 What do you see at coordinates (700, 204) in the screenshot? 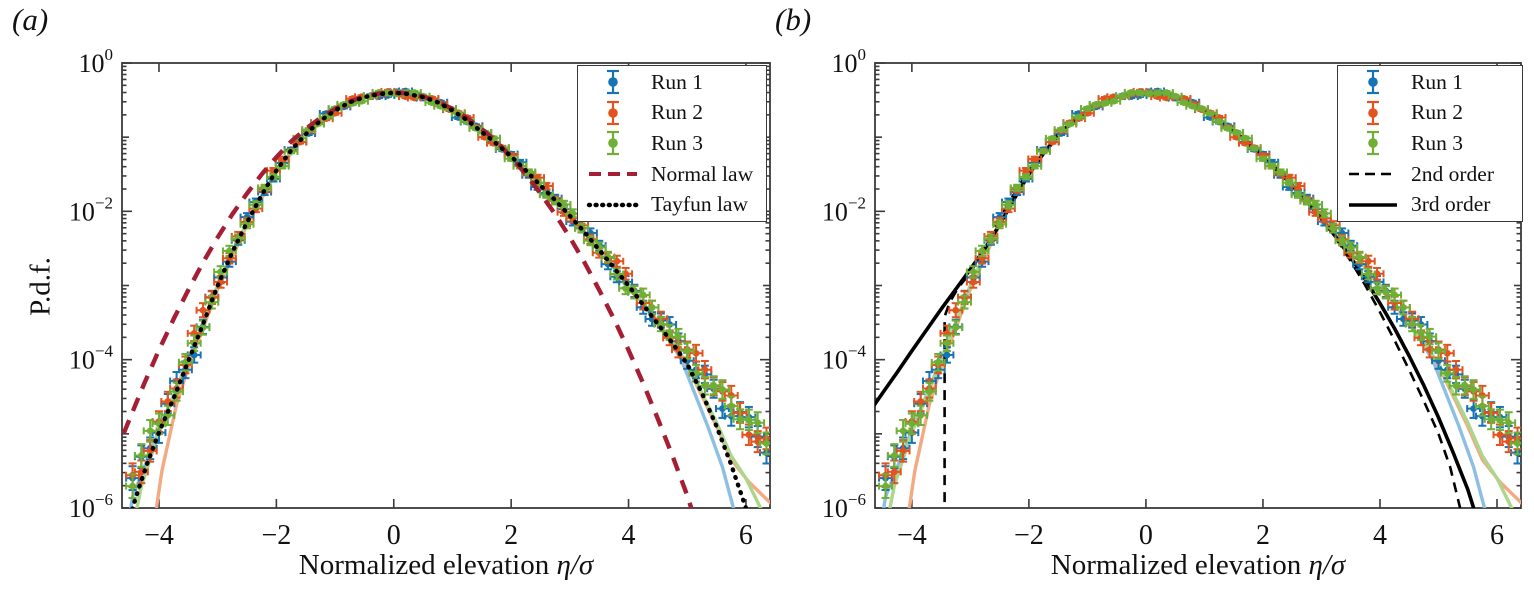
I see `legend-label: Tayfun law` at bounding box center [700, 204].